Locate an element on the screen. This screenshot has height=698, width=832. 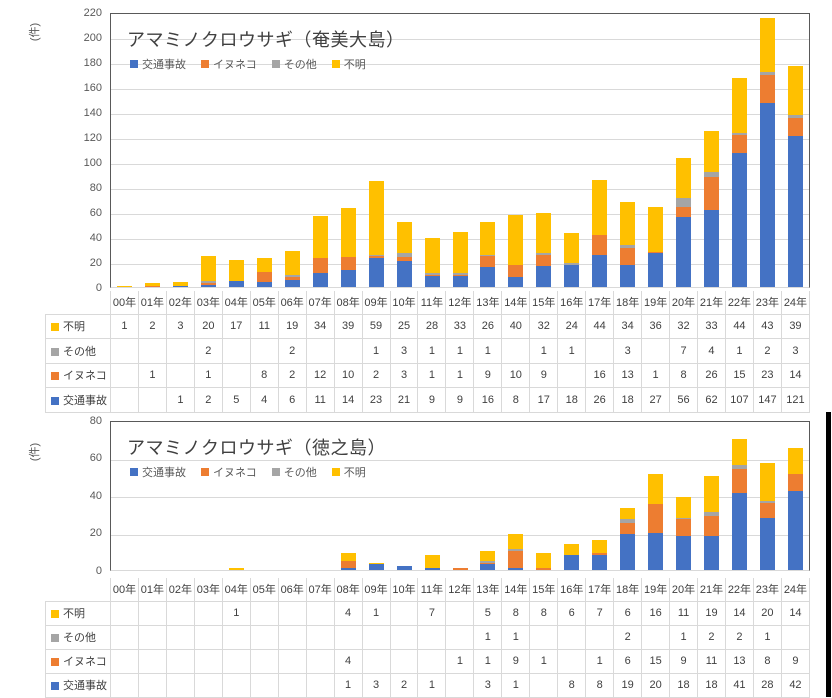
table-value-cell: 5 is located at coordinates (236, 400).